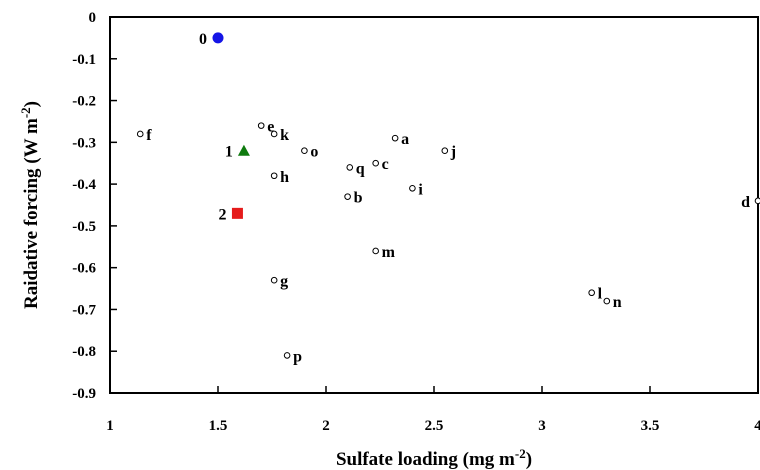 The image size is (760, 470). I want to click on point-f, so click(140, 134).